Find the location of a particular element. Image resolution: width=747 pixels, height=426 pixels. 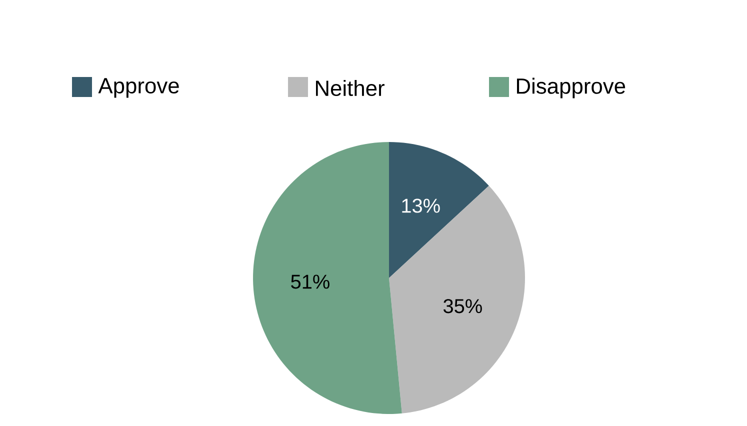

data-label: 35% is located at coordinates (463, 306).